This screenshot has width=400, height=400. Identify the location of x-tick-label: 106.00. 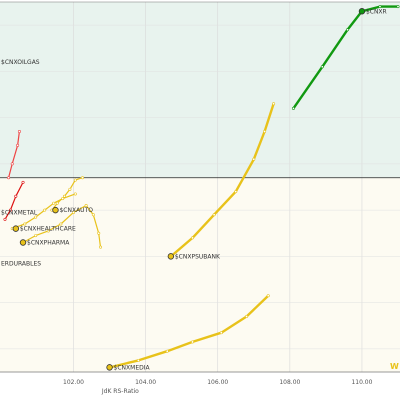
(217, 382).